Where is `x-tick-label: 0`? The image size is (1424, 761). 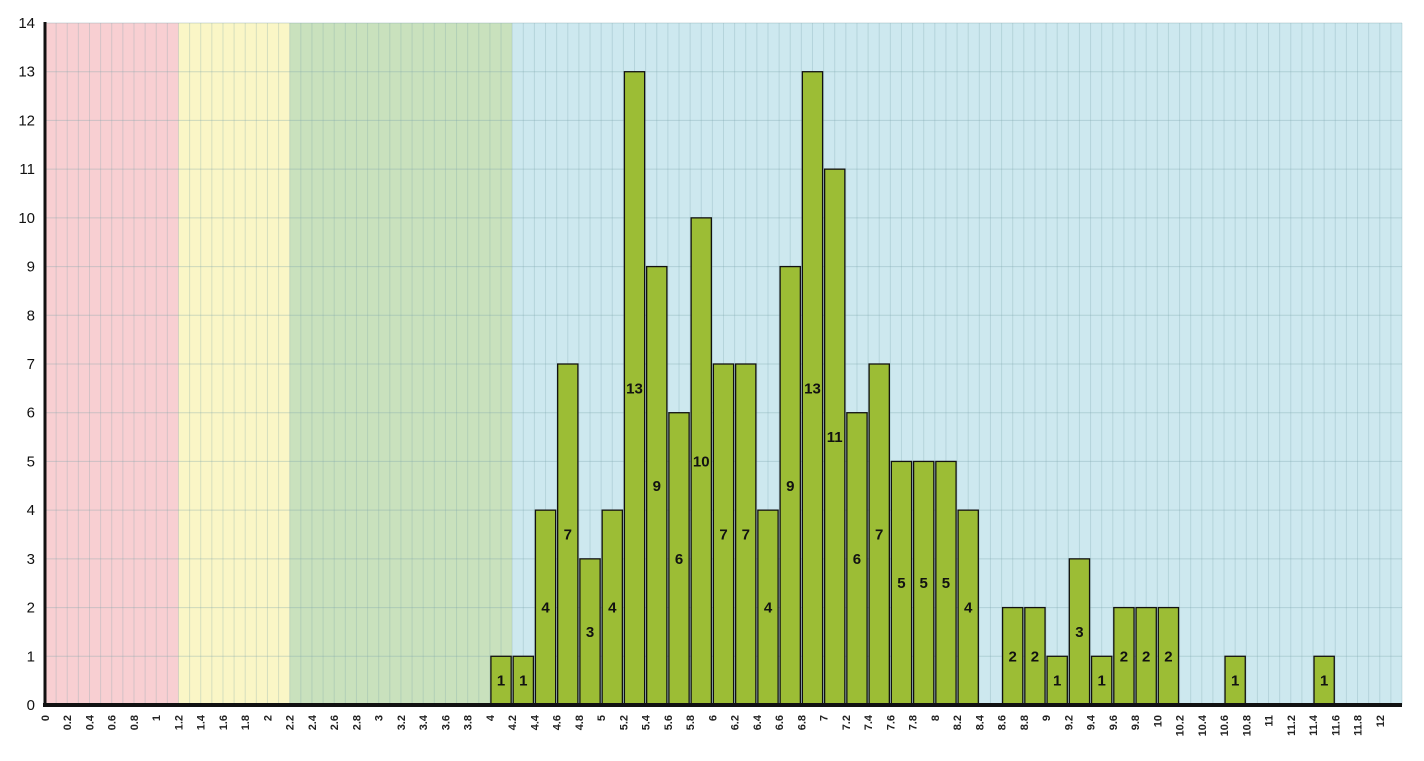
x-tick-label: 0 is located at coordinates (46, 718).